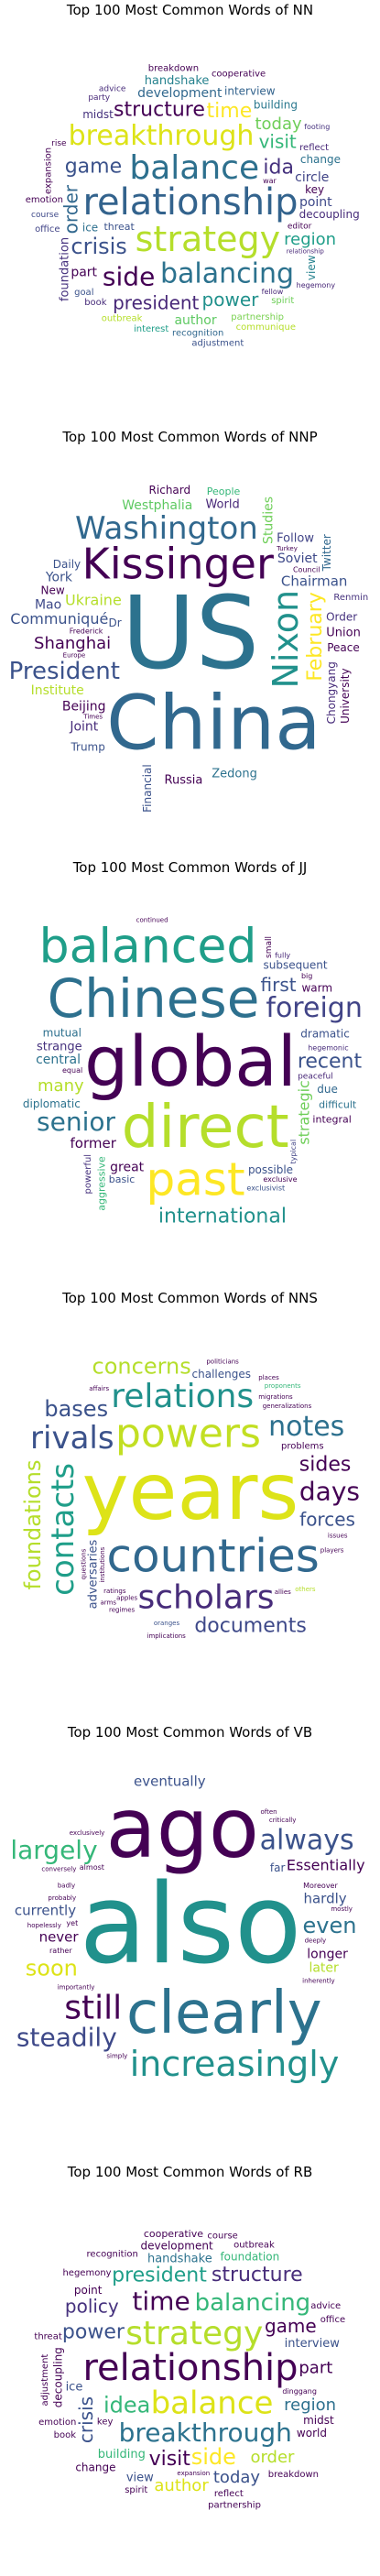  What do you see at coordinates (304, 1112) in the screenshot?
I see `word-strategic: strategic` at bounding box center [304, 1112].